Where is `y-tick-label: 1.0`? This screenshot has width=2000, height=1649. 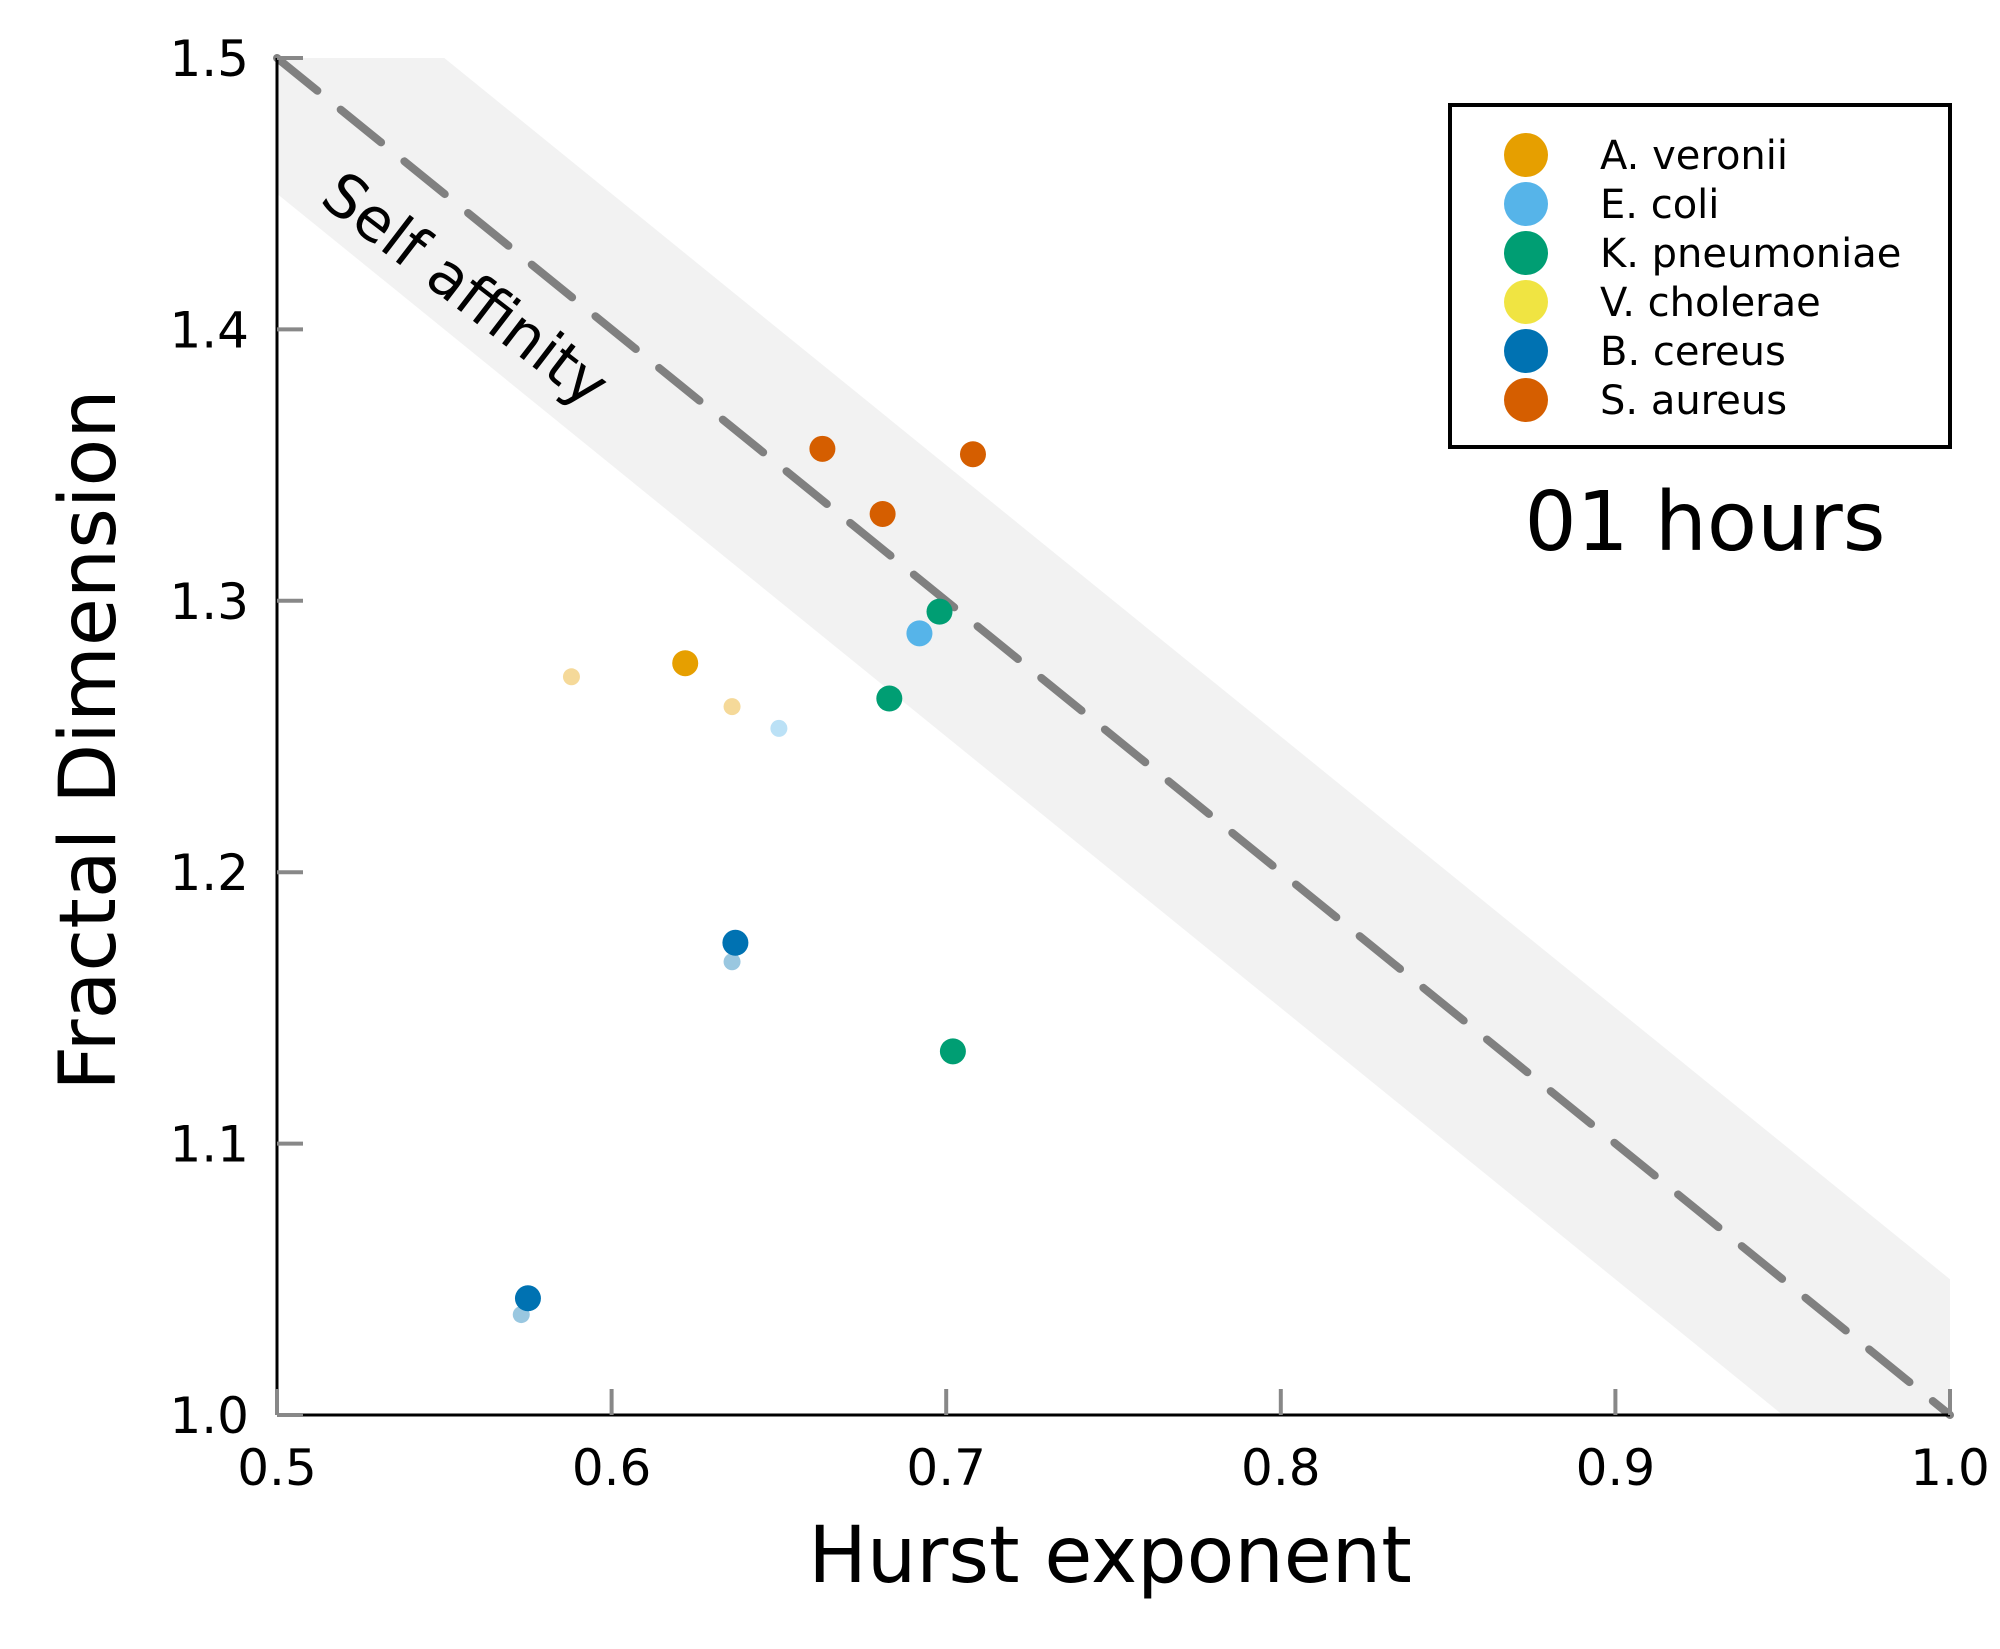 y-tick-label: 1.0 is located at coordinates (209, 1416).